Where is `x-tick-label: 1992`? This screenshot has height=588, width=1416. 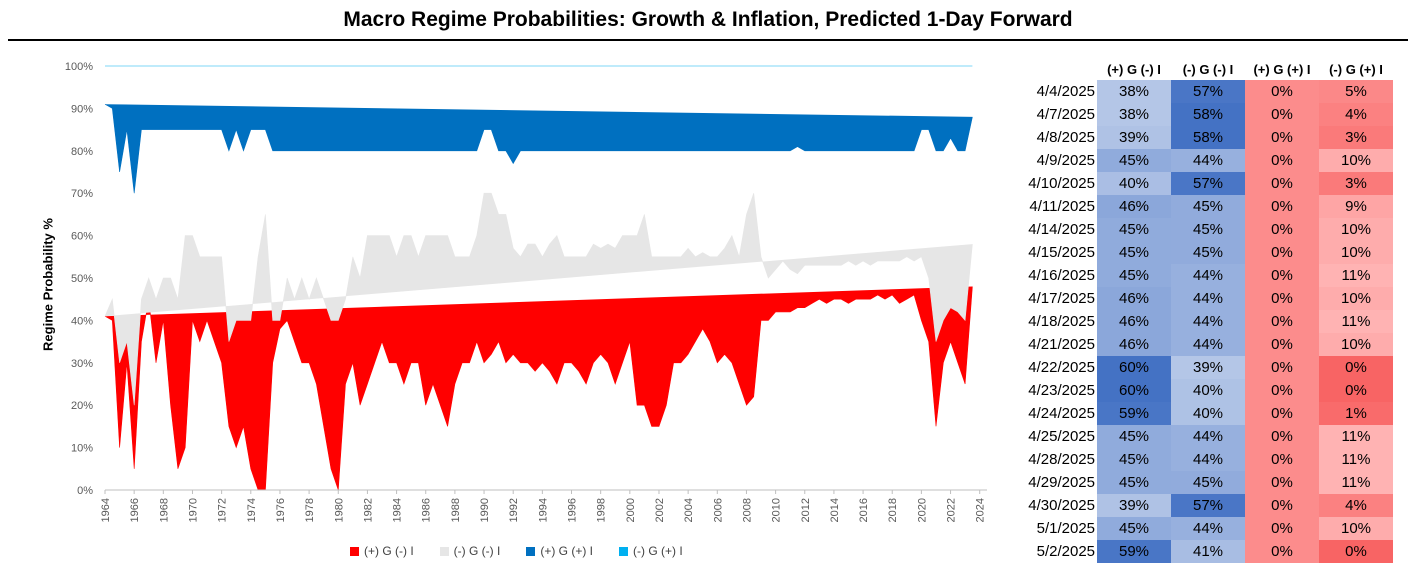
x-tick-label: 1992 is located at coordinates (514, 510).